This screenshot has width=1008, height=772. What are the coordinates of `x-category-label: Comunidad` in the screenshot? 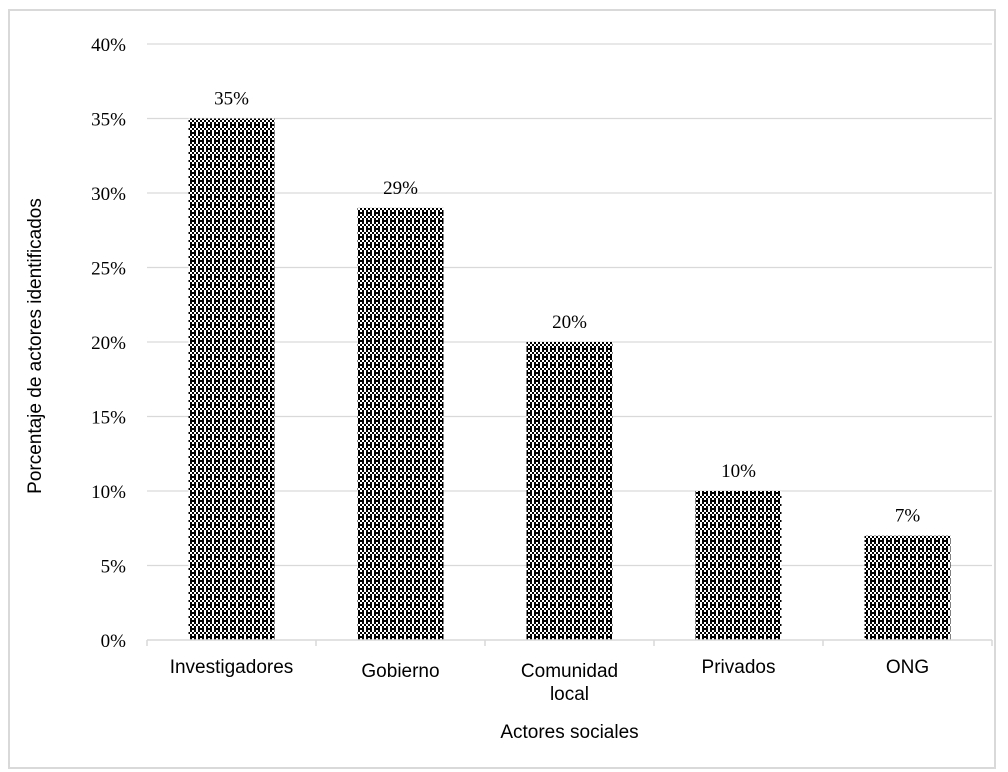 It's located at (569, 671).